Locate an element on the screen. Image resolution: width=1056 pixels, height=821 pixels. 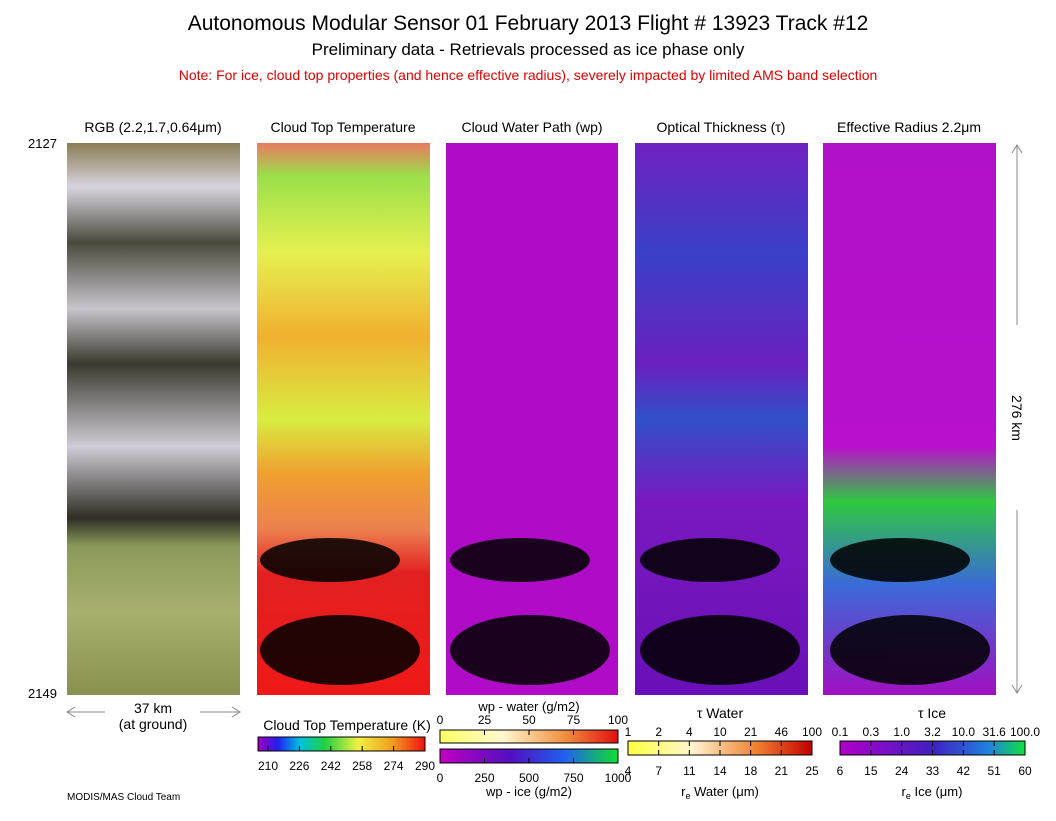
colorbar-tick-label: 1.0 is located at coordinates (901, 732).